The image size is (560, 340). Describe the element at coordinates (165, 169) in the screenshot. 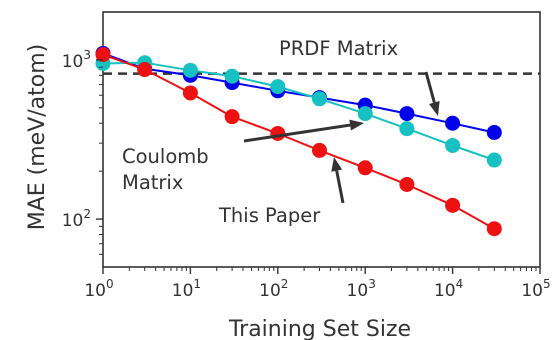

I see `annotation-coulomb: Coulomb Matrix` at that location.